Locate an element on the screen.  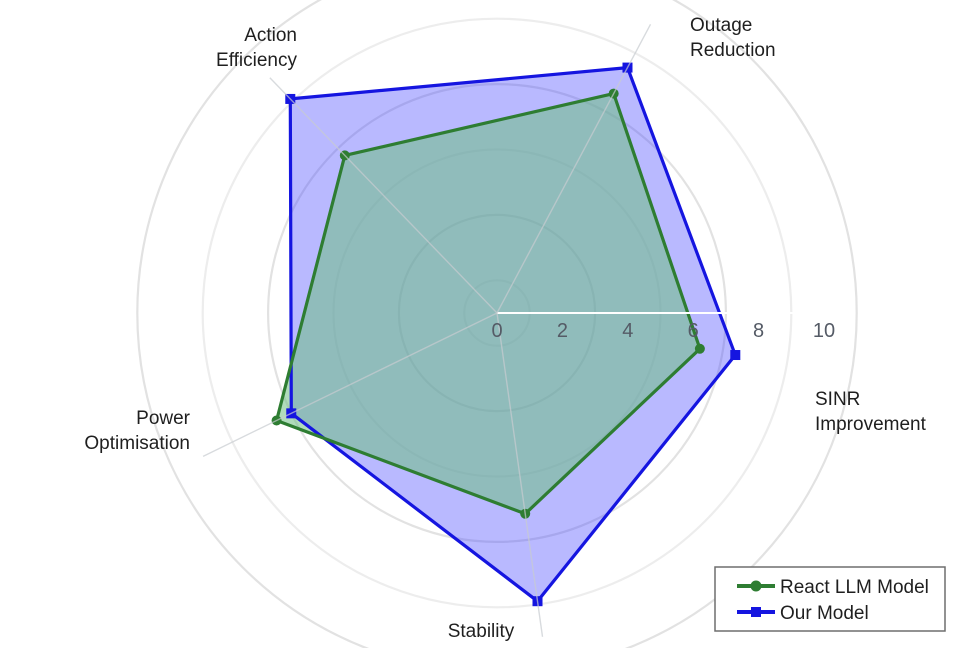
marker-react-llm-model is located at coordinates (699, 348).